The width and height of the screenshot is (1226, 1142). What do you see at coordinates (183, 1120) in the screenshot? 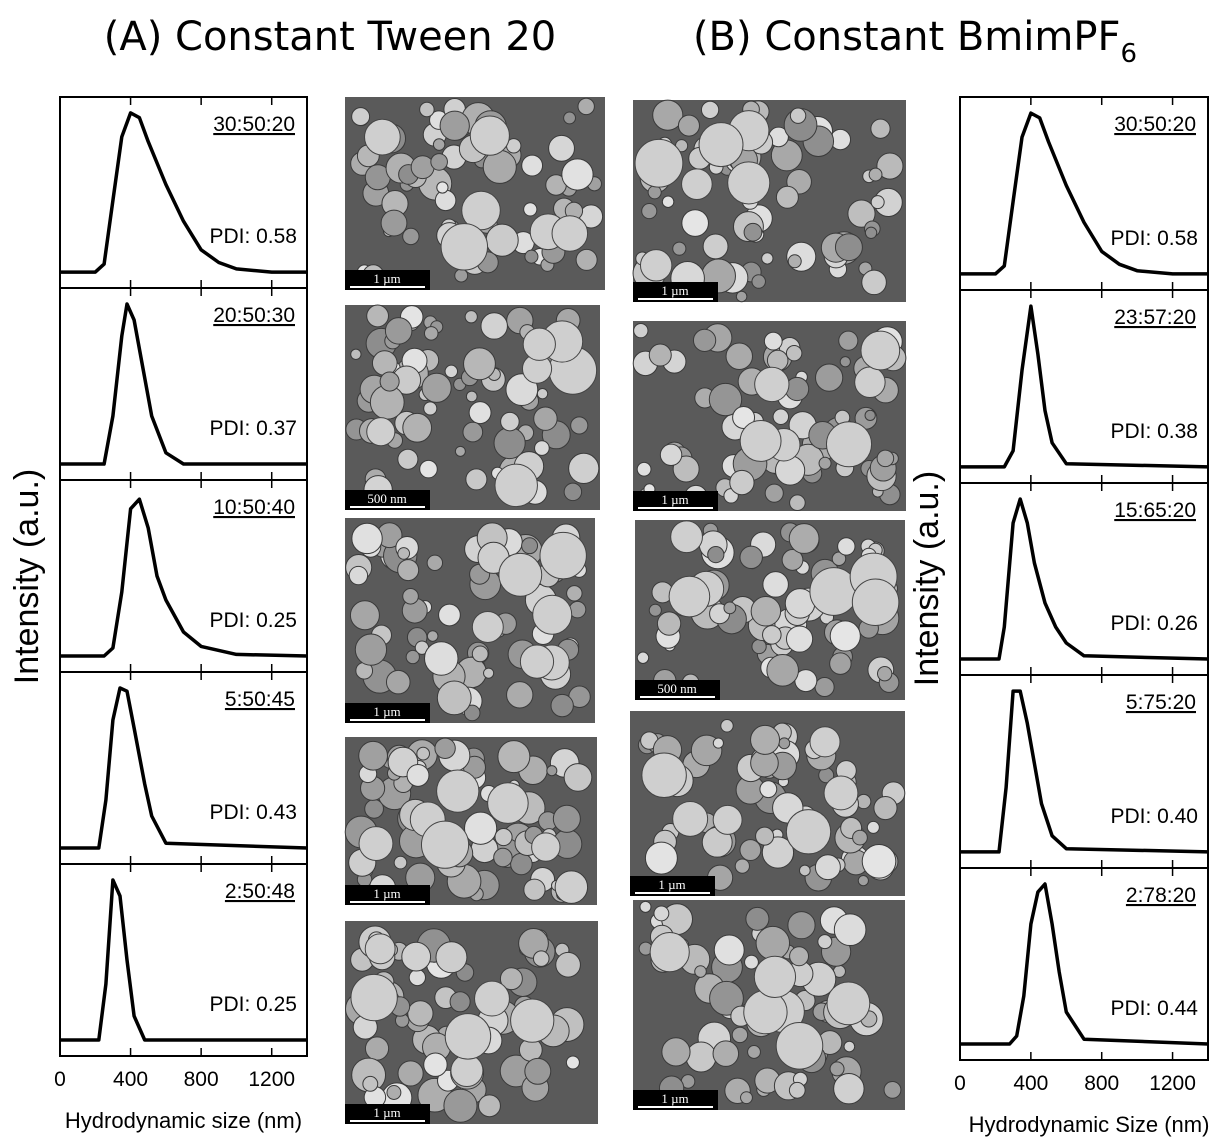
I see `x-axis-label: Hydrodynamic size (nm)` at bounding box center [183, 1120].